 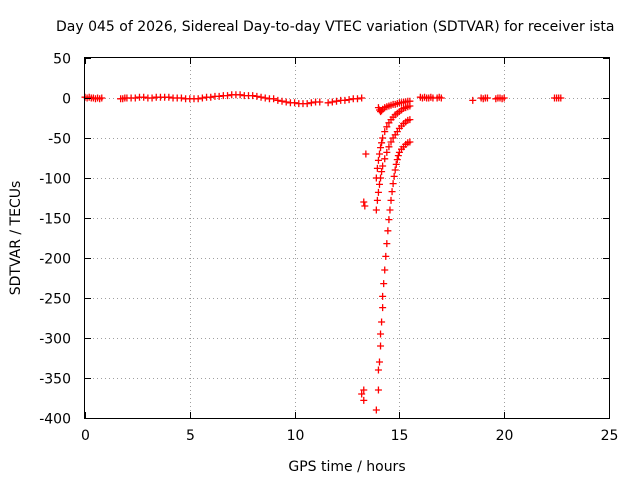 I want to click on x-tick-label: 25, so click(x=610, y=436).